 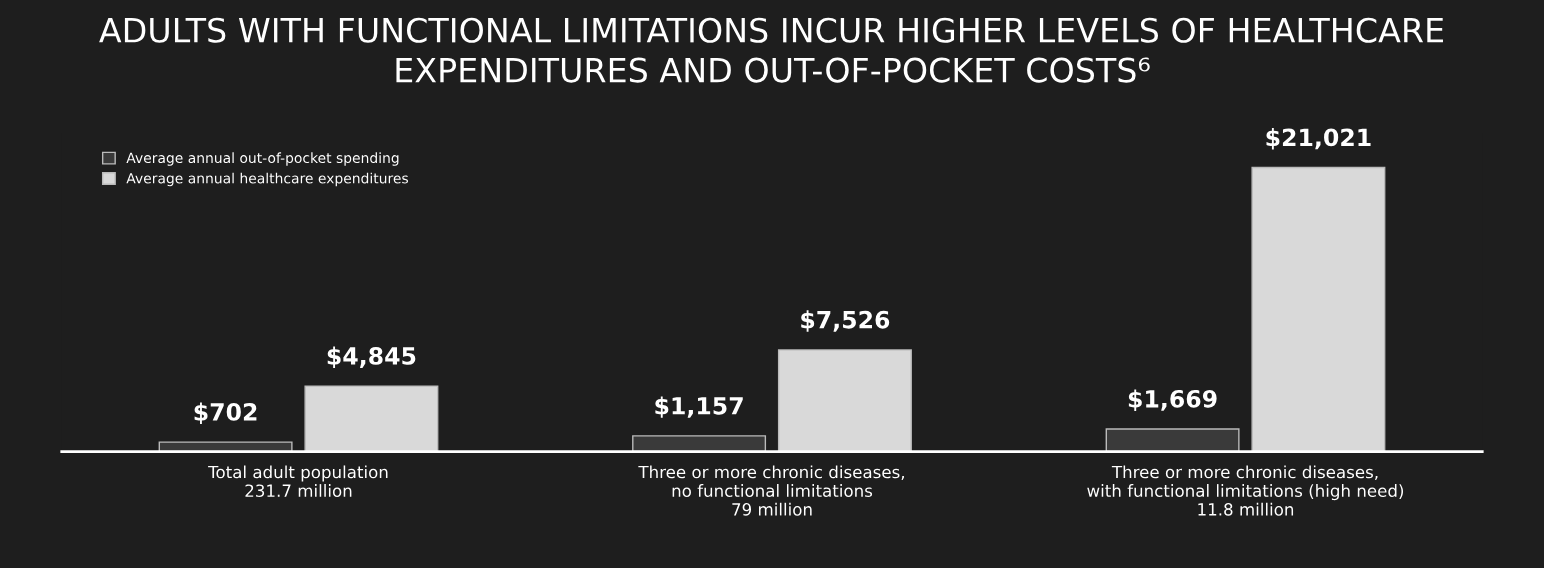 I want to click on x-tick-label: Total adult population 231.7 million, so click(x=298, y=481).